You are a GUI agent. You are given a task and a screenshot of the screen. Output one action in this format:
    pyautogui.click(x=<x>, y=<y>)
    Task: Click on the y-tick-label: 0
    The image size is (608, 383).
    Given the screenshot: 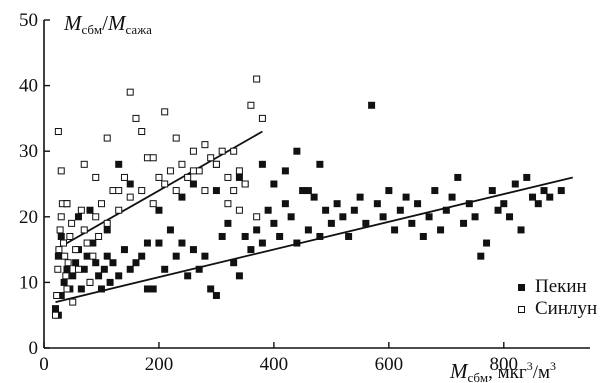 What is the action you would take?
    pyautogui.click(x=34, y=348)
    